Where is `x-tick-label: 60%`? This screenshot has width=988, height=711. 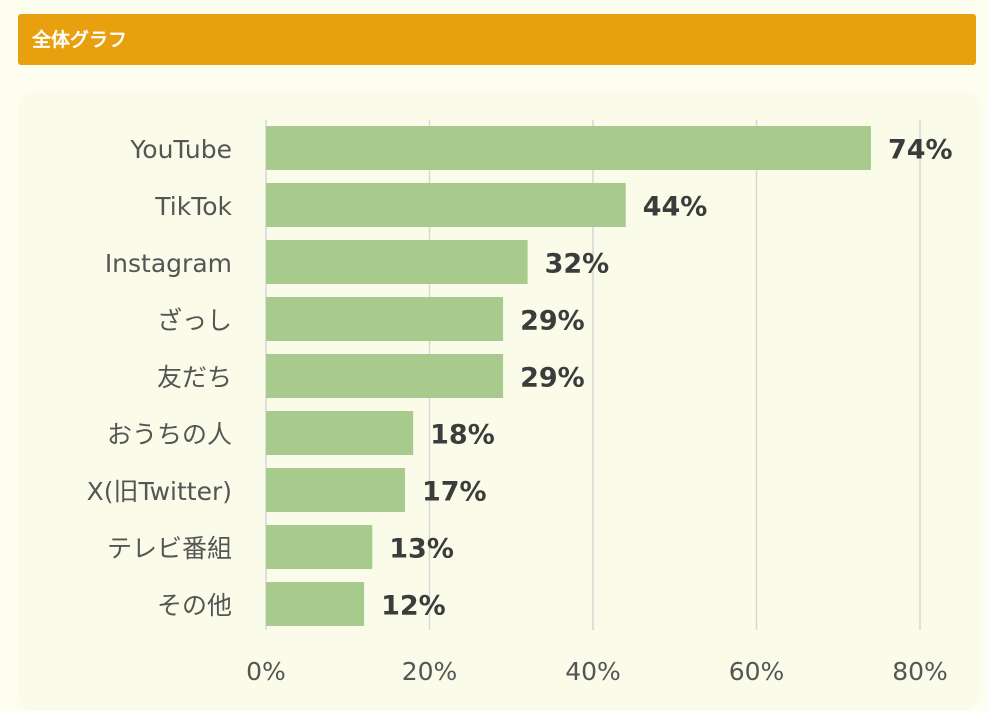
x-tick-label: 60% is located at coordinates (757, 671).